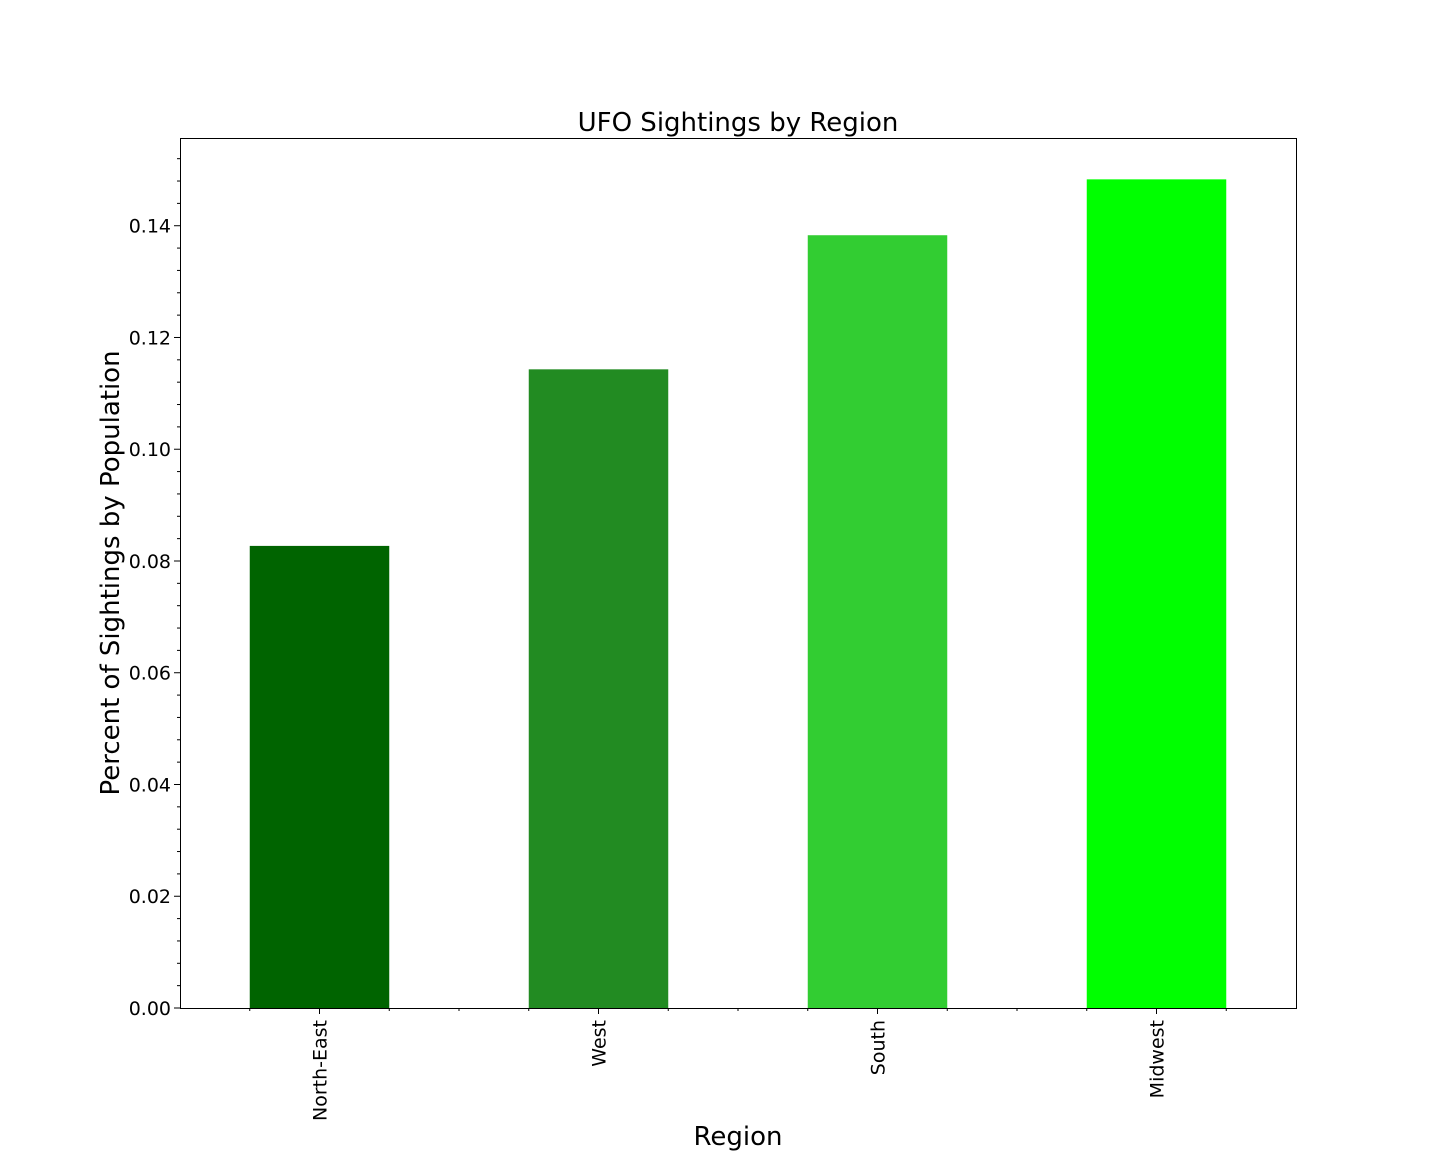 Image resolution: width=1440 pixels, height=1152 pixels. I want to click on x-tick-label: West, so click(600, 1043).